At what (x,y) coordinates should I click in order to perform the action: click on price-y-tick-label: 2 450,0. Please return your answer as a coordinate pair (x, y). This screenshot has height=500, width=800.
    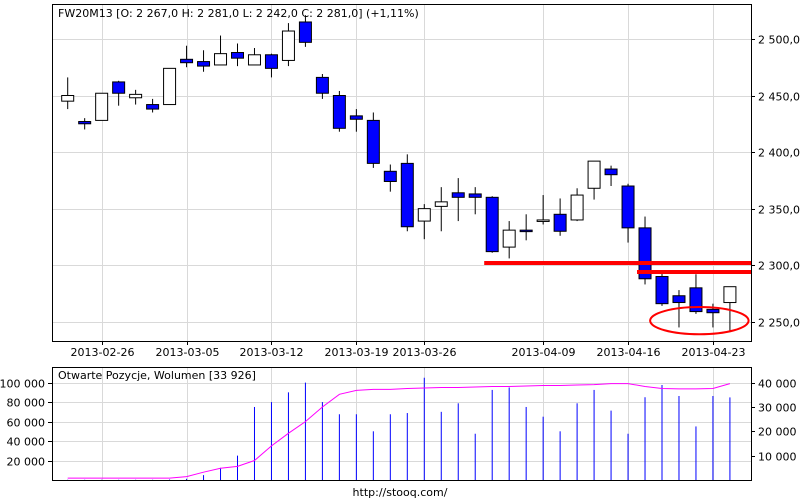
    Looking at the image, I should click on (779, 97).